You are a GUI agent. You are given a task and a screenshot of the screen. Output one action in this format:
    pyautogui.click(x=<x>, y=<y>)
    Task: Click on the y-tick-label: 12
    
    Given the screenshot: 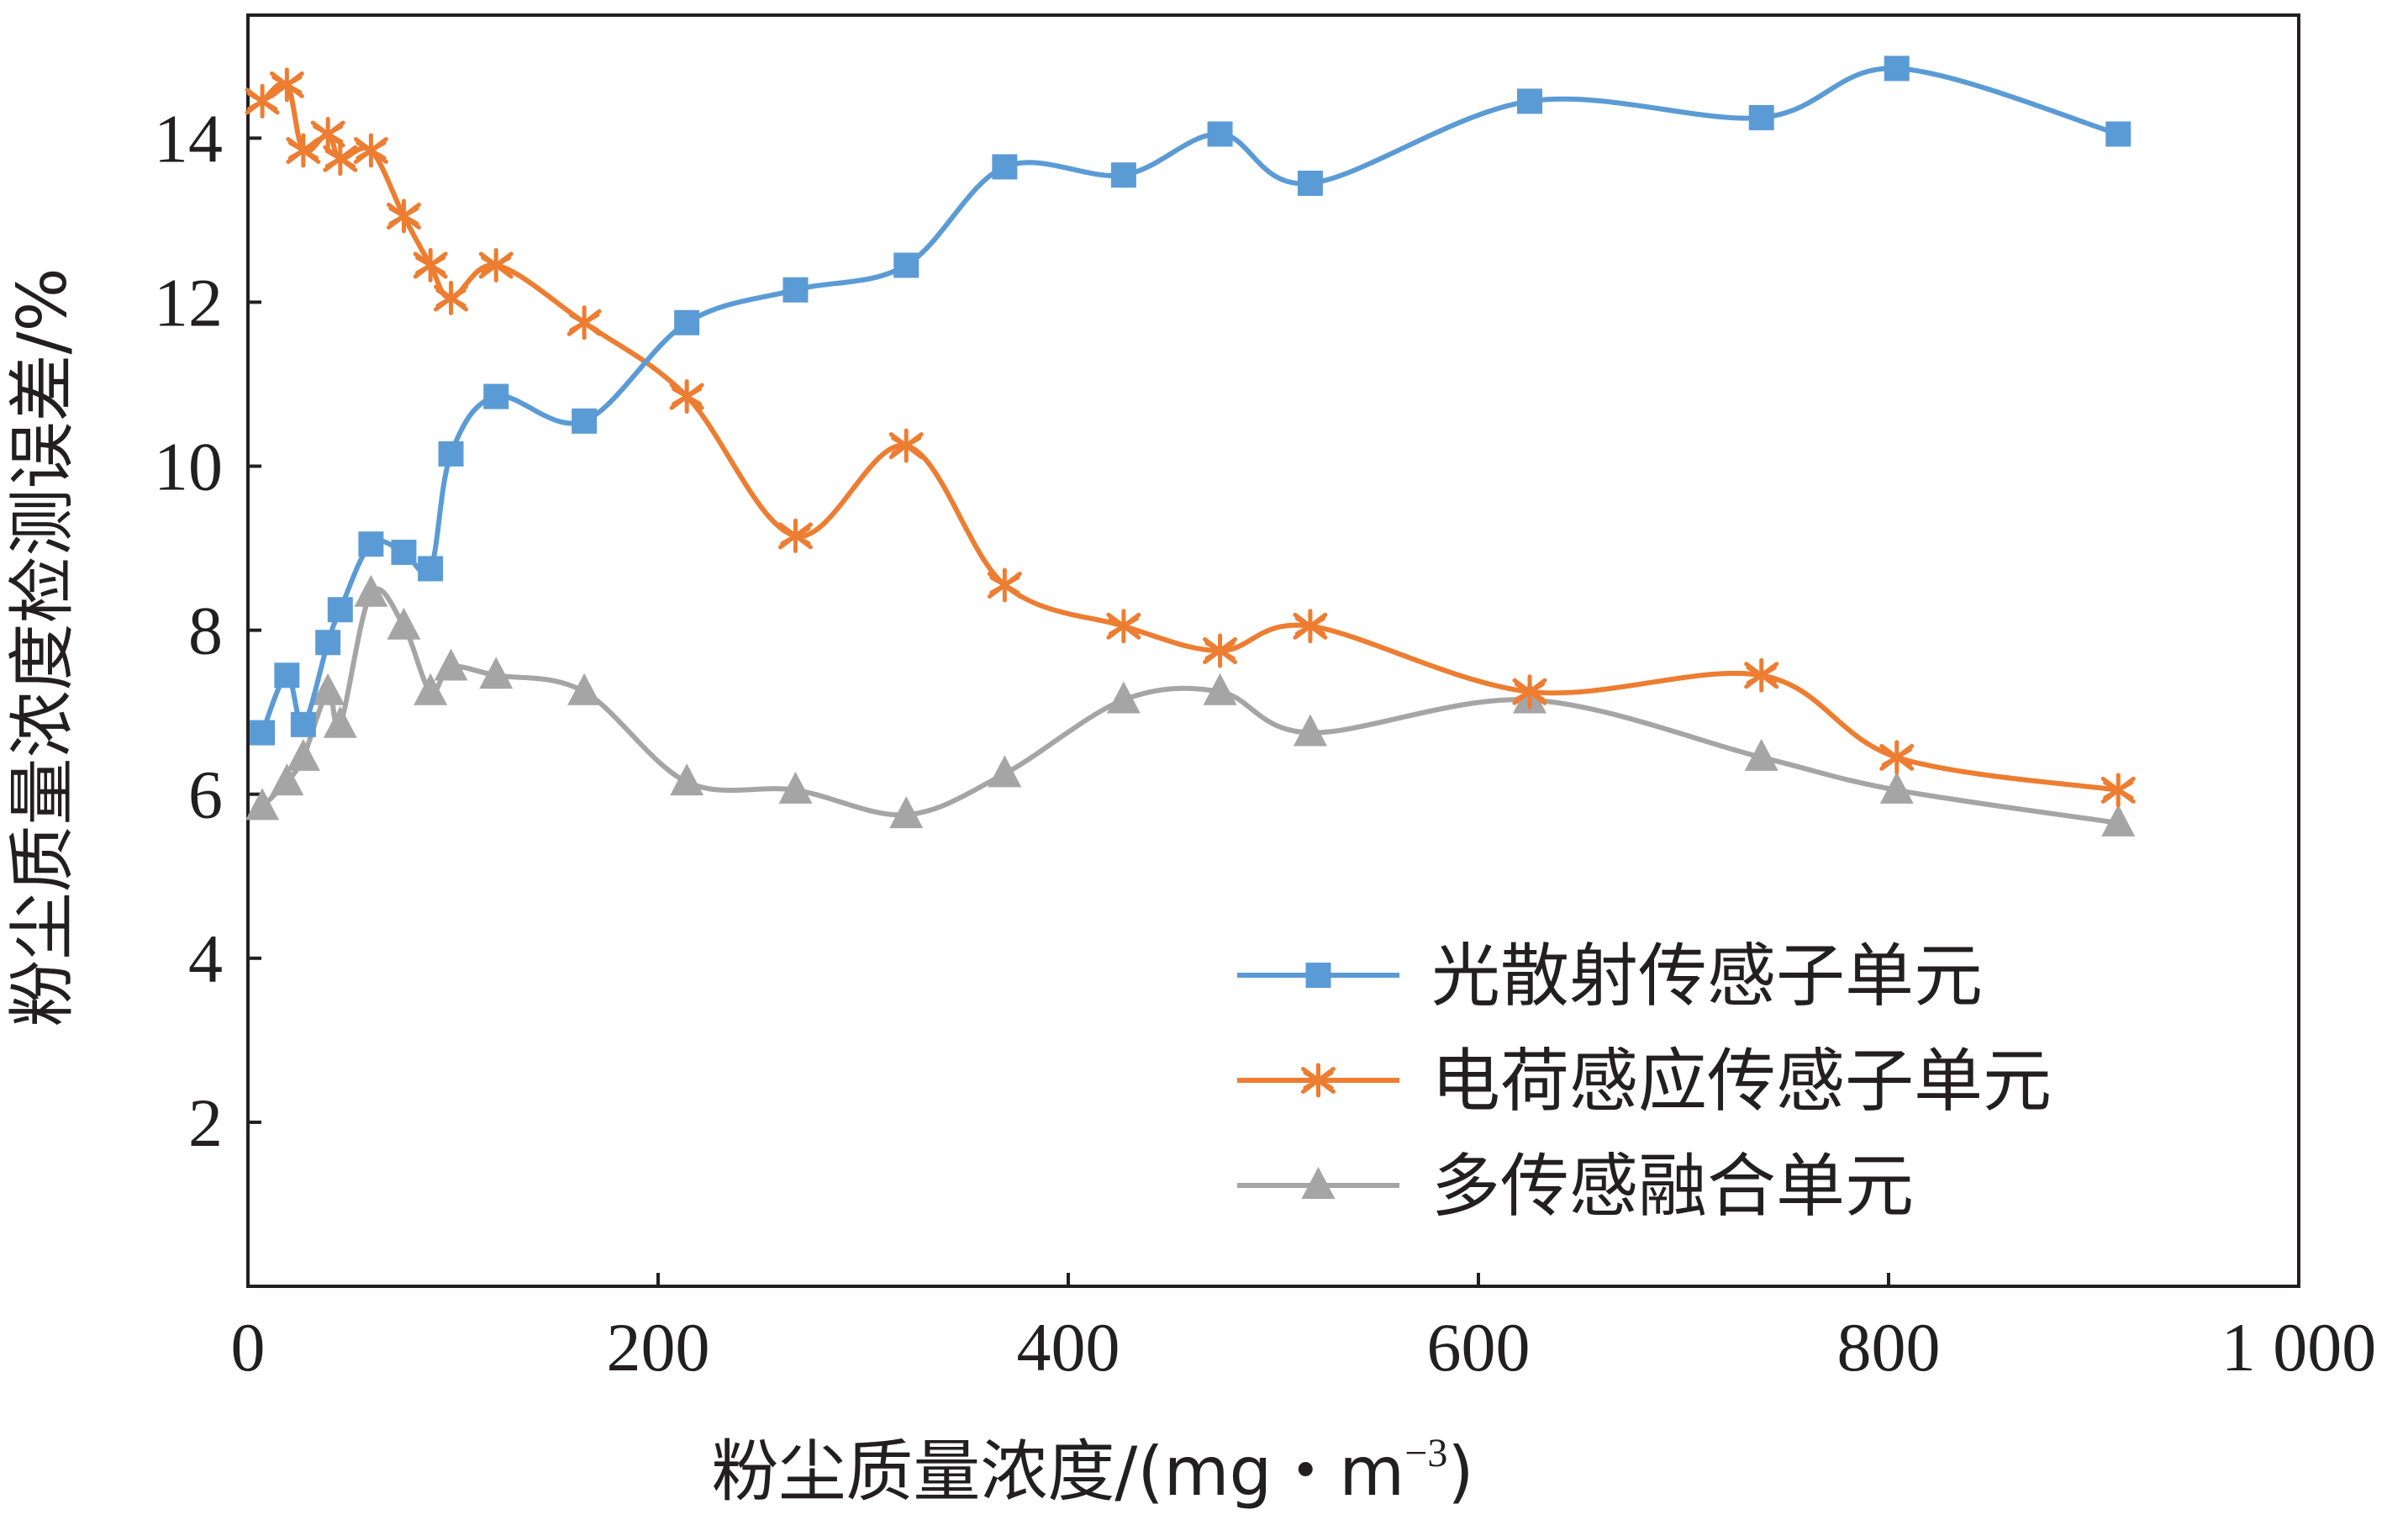 What is the action you would take?
    pyautogui.click(x=188, y=302)
    